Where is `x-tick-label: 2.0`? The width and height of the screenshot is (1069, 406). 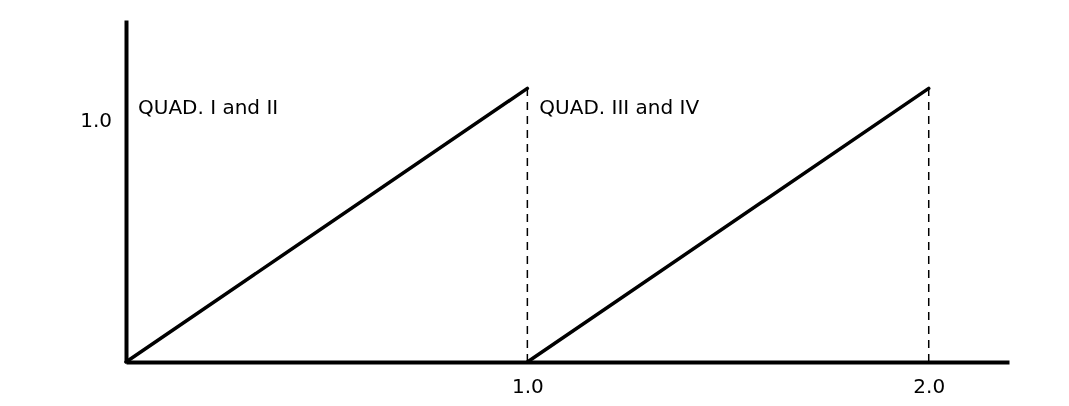 x-tick-label: 2.0 is located at coordinates (929, 385).